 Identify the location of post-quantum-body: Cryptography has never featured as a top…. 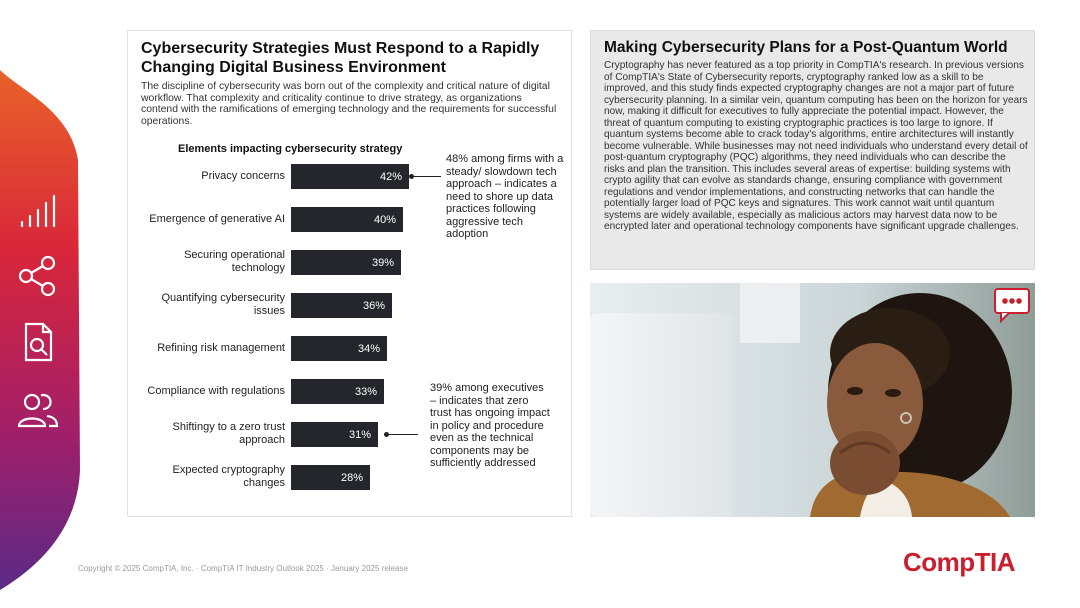
(816, 146).